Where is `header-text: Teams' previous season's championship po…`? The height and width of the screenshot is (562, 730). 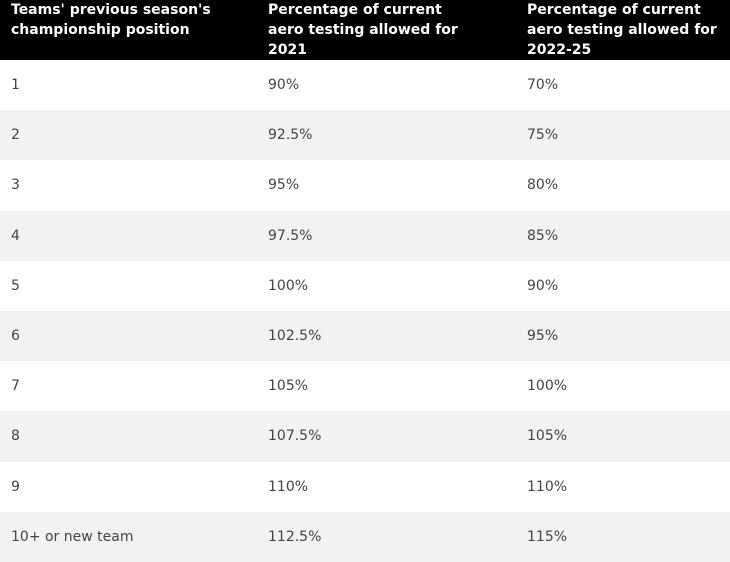
header-text: Teams' previous season's championship po… is located at coordinates (111, 20).